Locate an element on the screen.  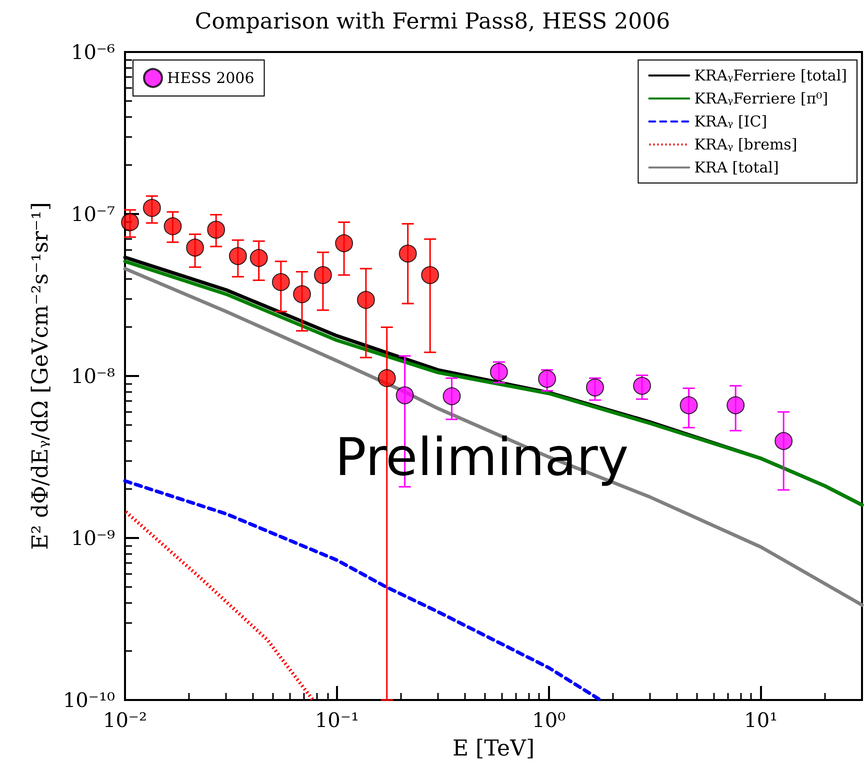
x-axis-title: E [TeV] is located at coordinates (493, 749).